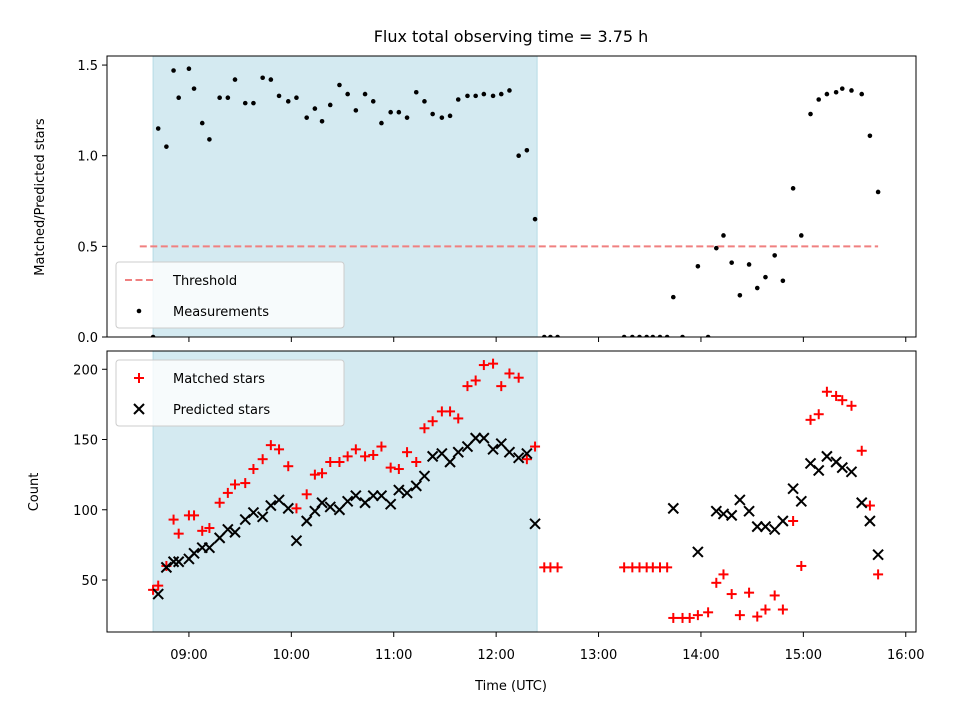 Image resolution: width=960 pixels, height=720 pixels. I want to click on chart-title: Flux total observing time = 3.75 h, so click(511, 36).